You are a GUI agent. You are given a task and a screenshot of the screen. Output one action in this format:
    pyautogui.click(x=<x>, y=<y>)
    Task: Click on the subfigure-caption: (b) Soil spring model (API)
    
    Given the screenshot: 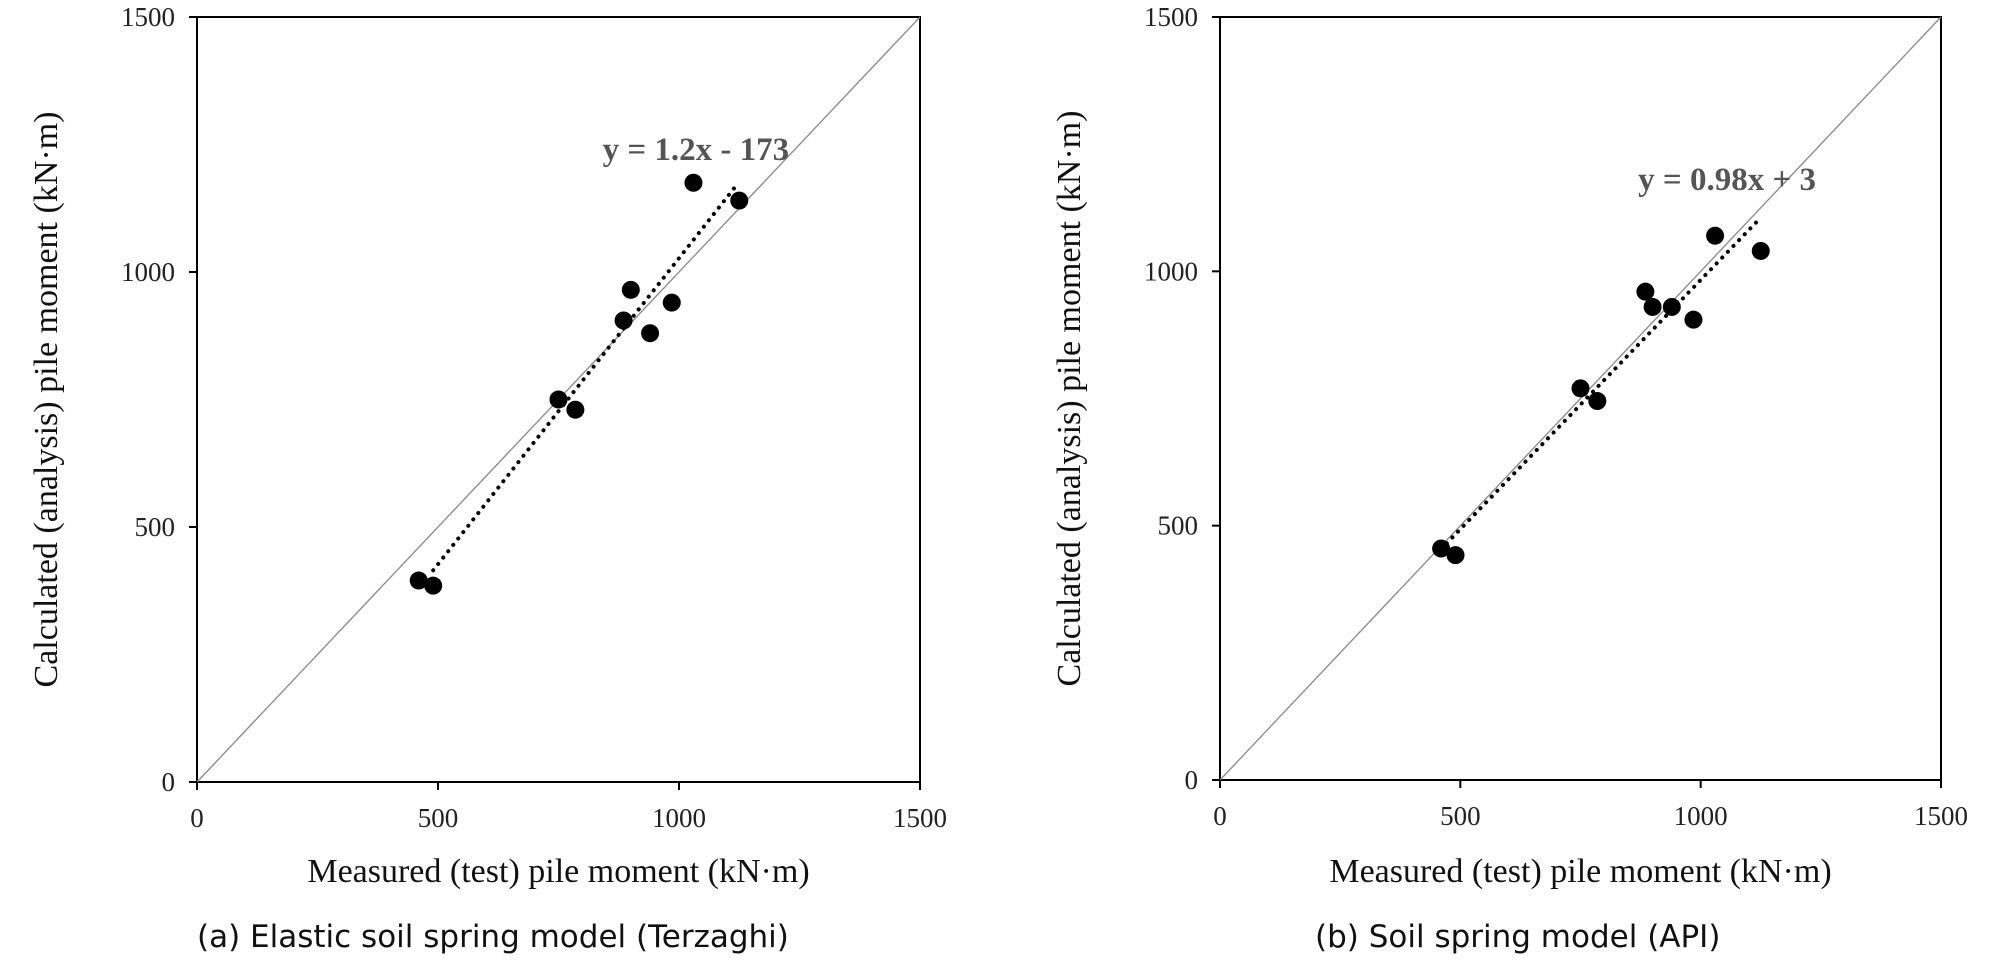 What is the action you would take?
    pyautogui.click(x=1517, y=937)
    